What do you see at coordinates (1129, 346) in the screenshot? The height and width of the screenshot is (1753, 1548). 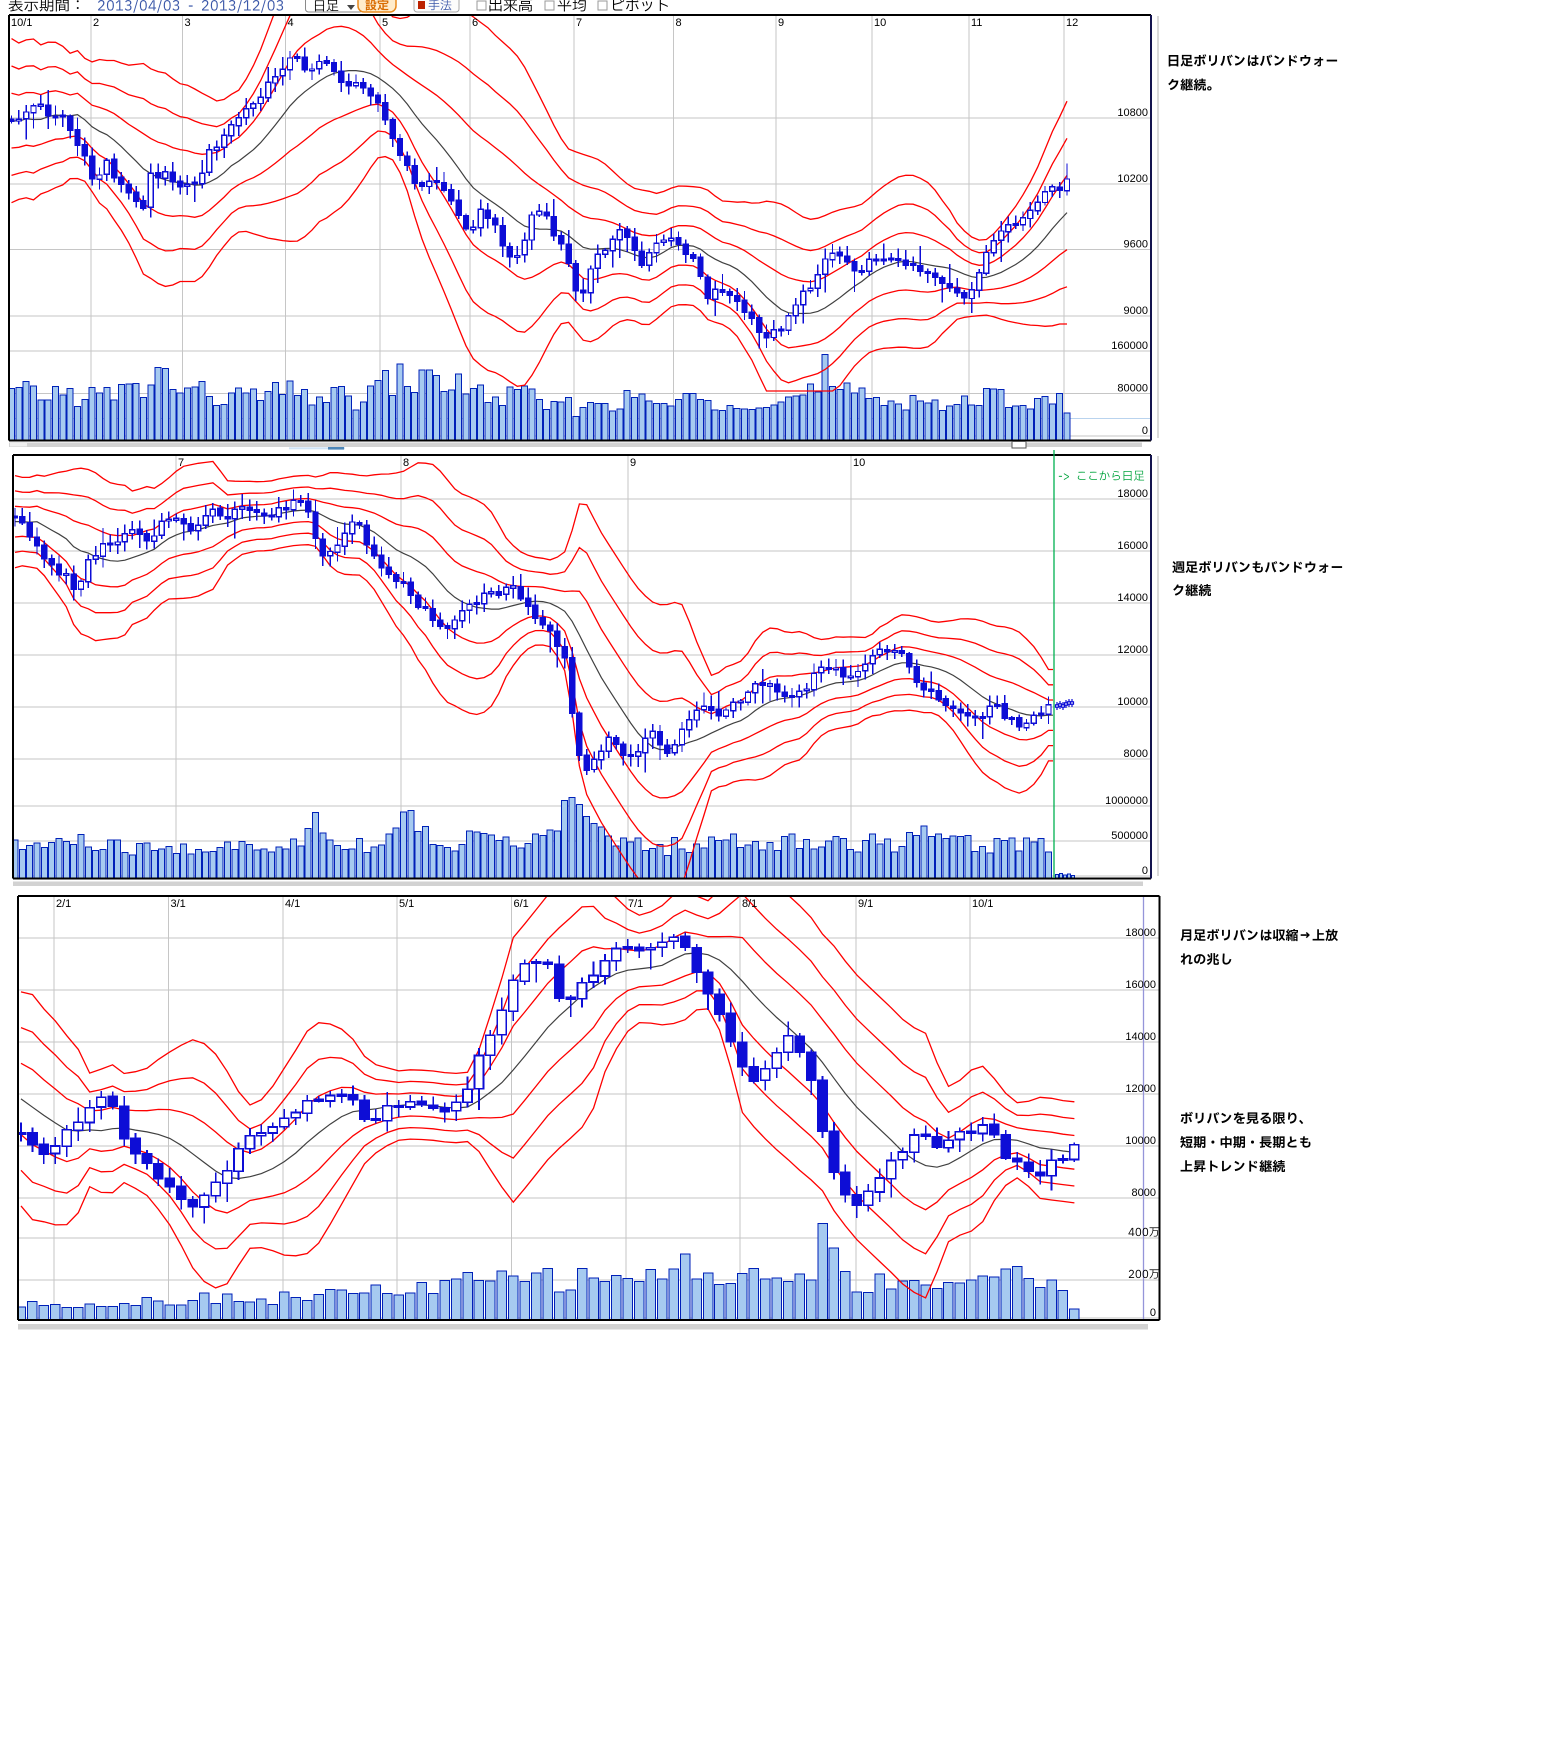 I see `svg-text: 160000` at bounding box center [1129, 346].